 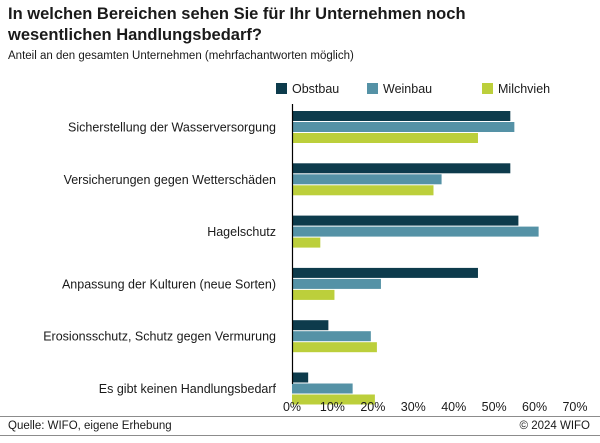 I want to click on legend-label-obstbau: Obstbau, so click(x=315, y=89).